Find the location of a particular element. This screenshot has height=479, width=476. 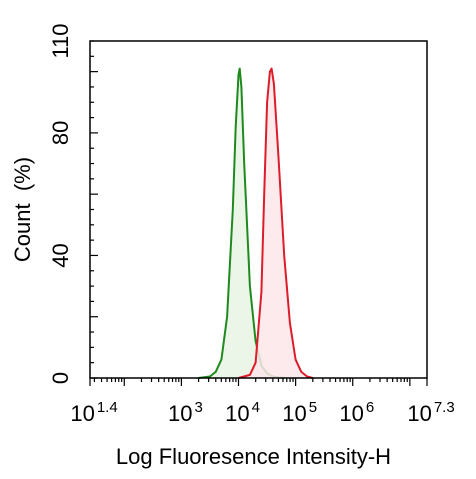

series-2-line is located at coordinates (276, 223).